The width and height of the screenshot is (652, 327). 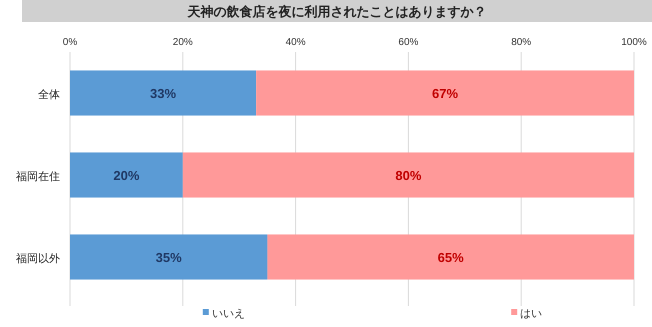 I want to click on x-tick-label: 100%, so click(x=634, y=42).